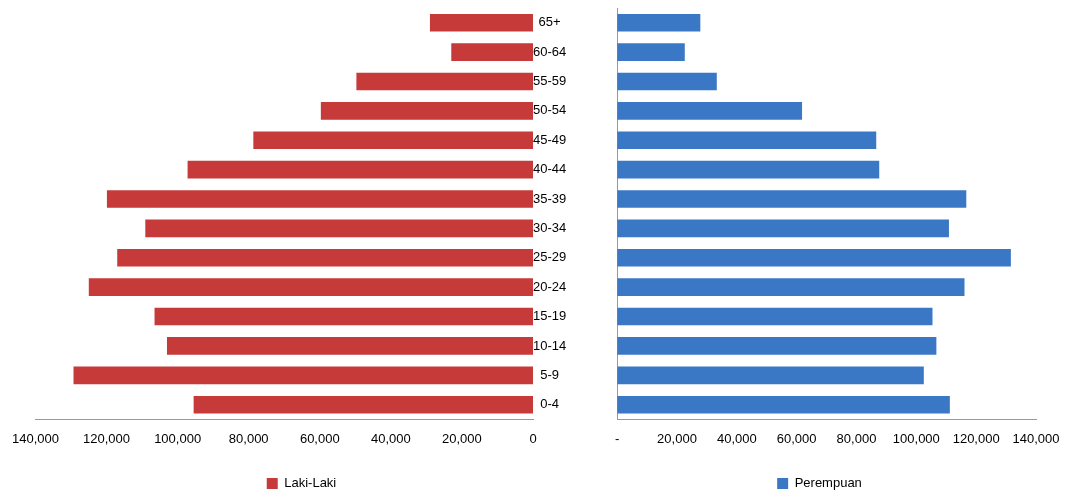  What do you see at coordinates (549, 22) in the screenshot?
I see `y-tick-label: 65+` at bounding box center [549, 22].